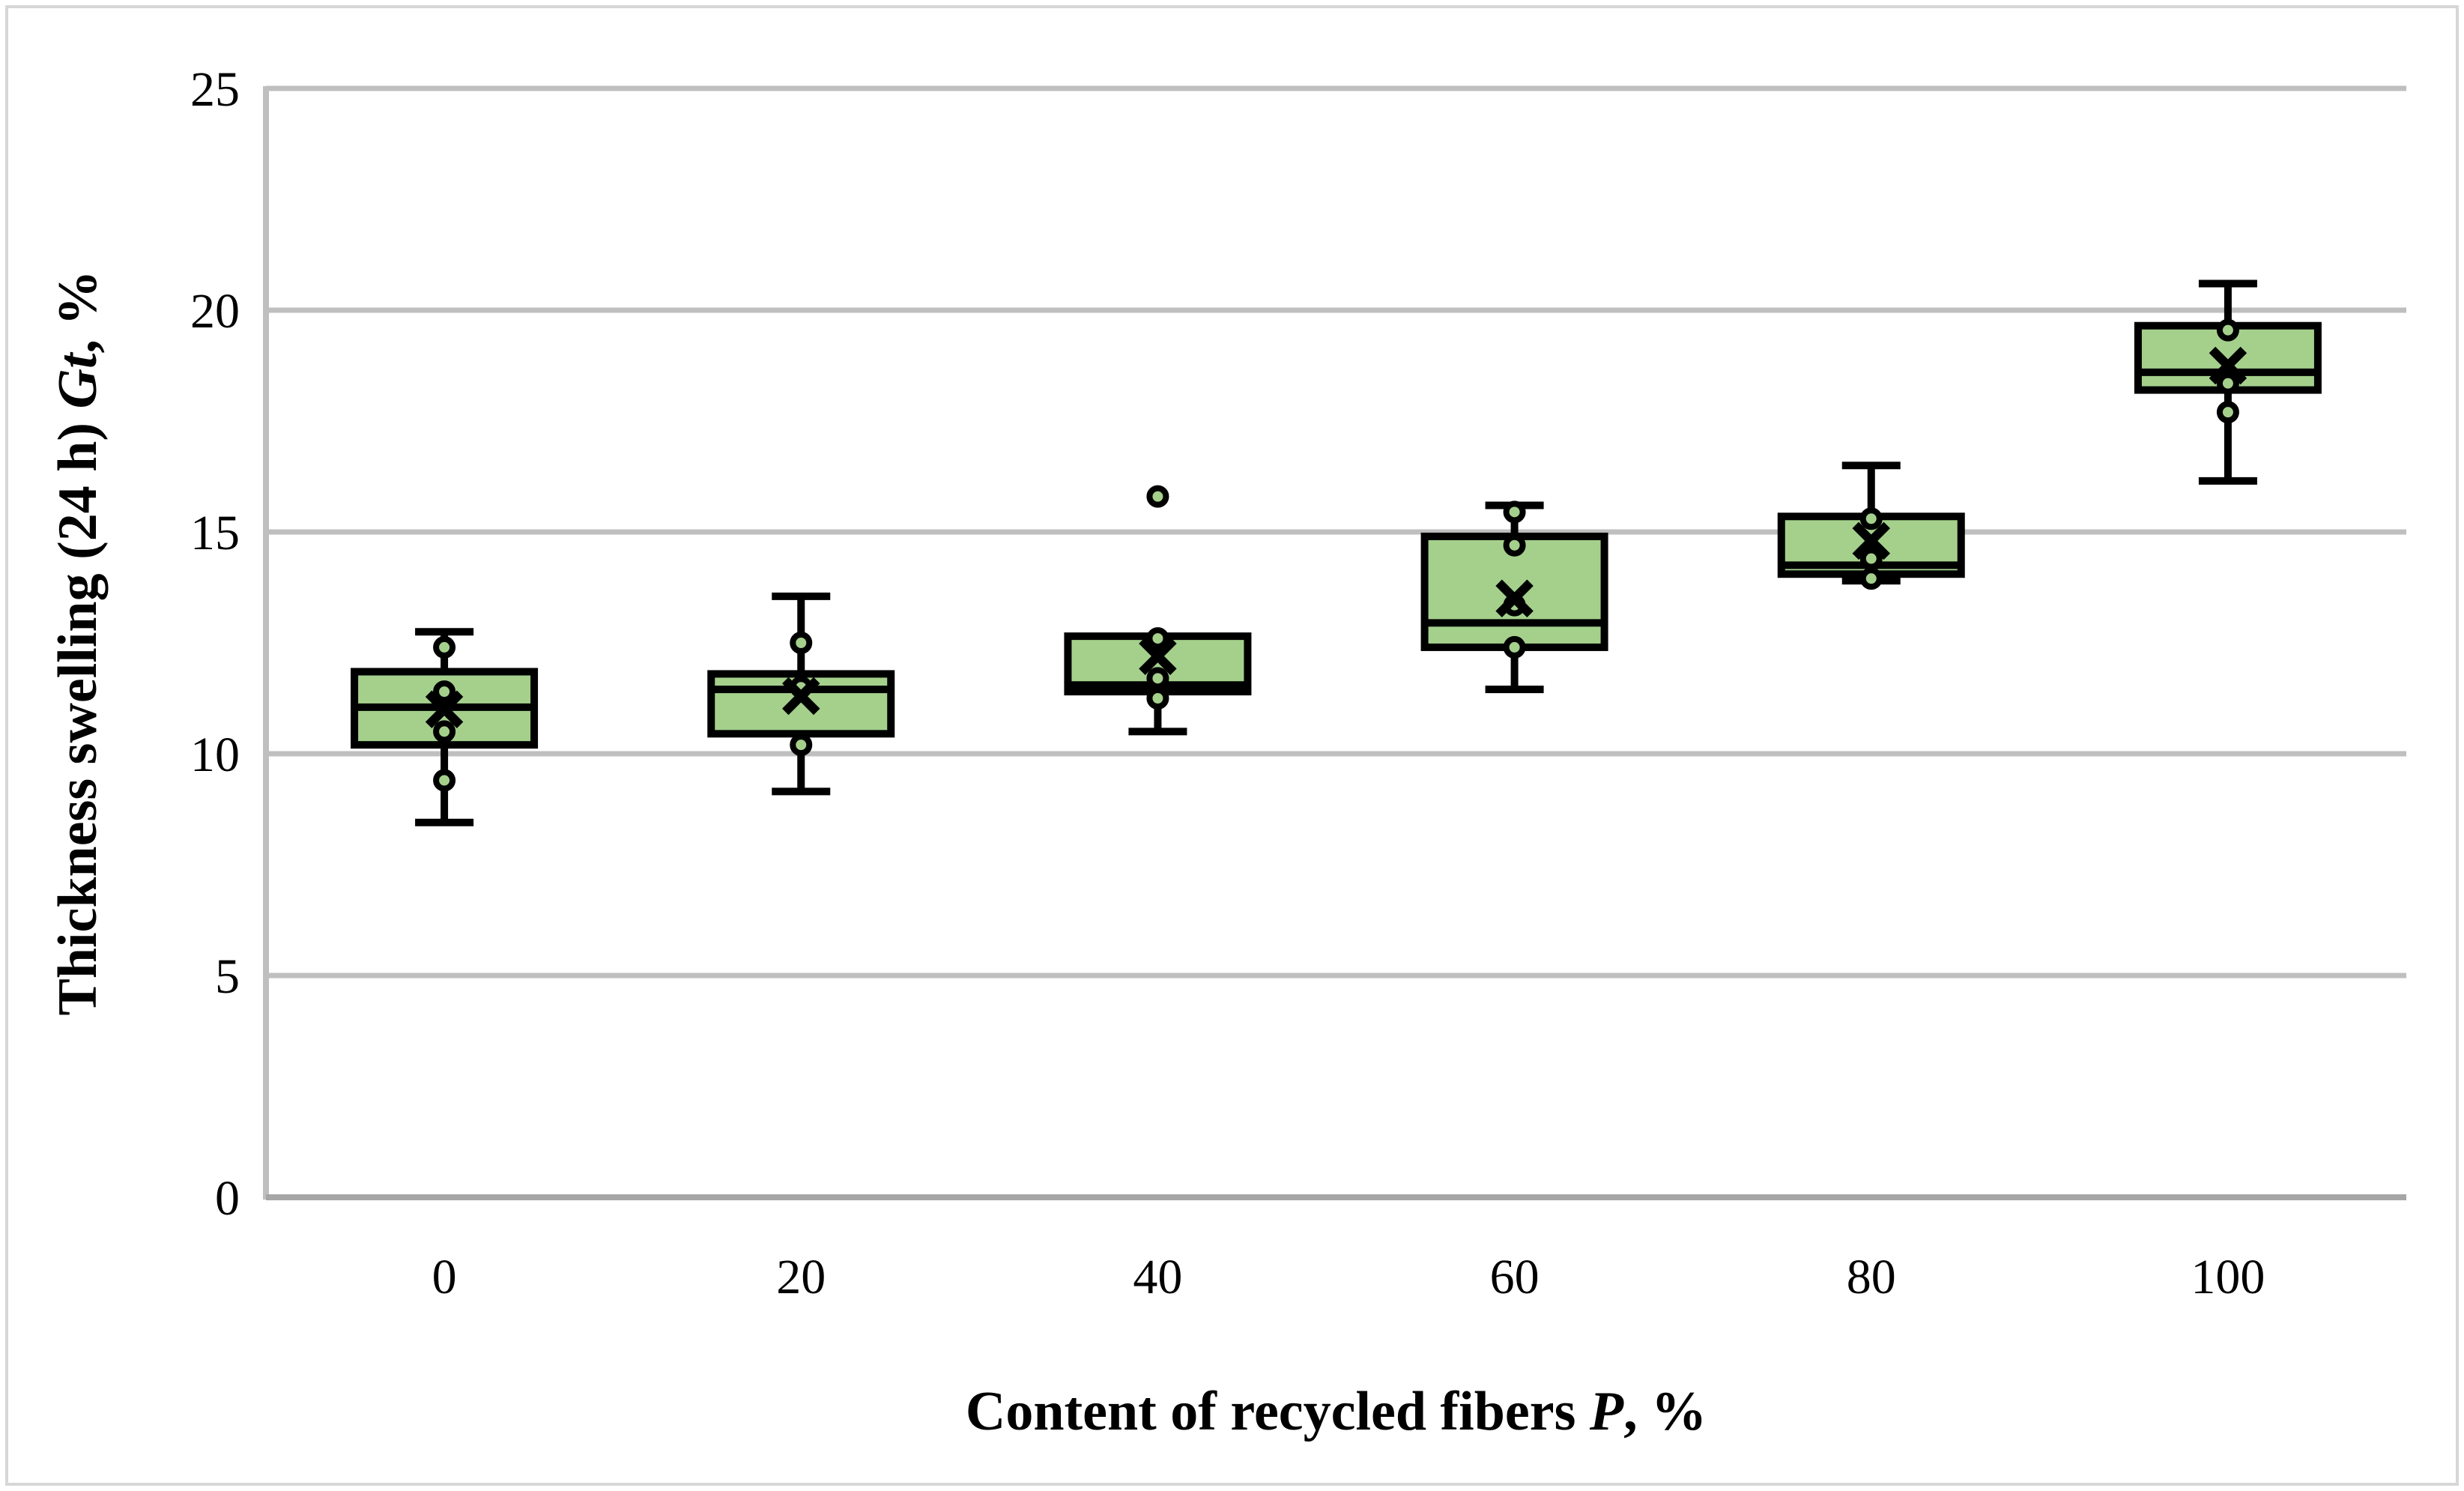 This screenshot has width=2464, height=1491. What do you see at coordinates (1665, 1411) in the screenshot?
I see `x-axis-title-part: , %` at bounding box center [1665, 1411].